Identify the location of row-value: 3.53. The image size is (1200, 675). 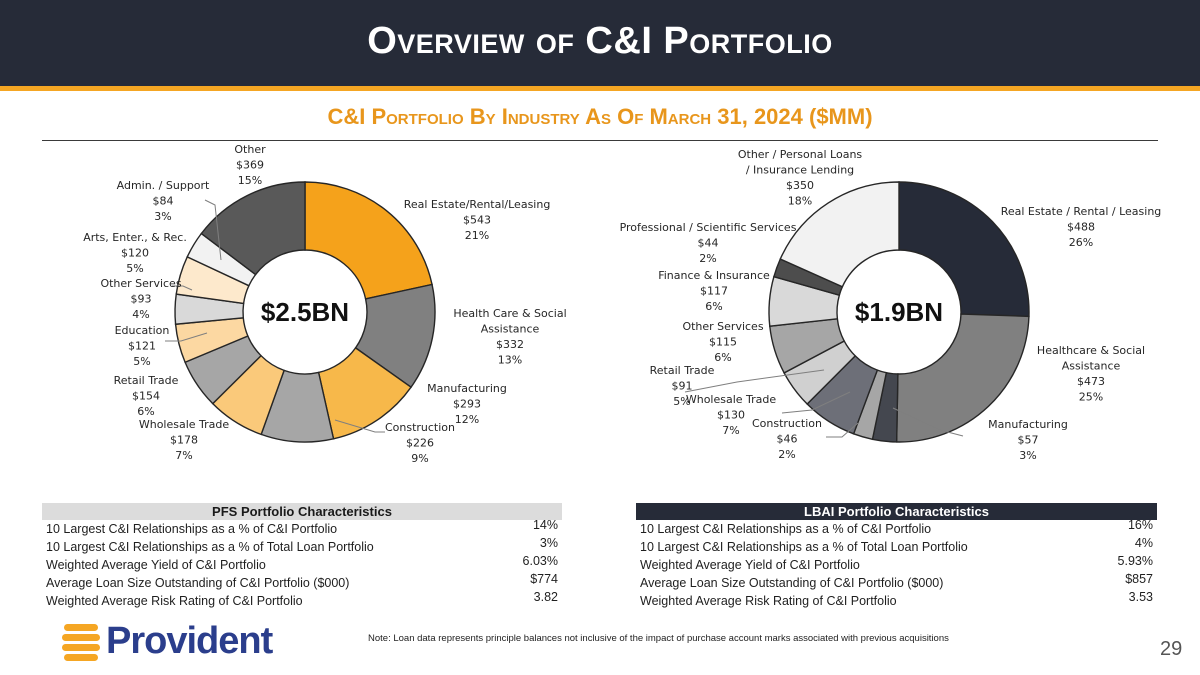
(1140, 597).